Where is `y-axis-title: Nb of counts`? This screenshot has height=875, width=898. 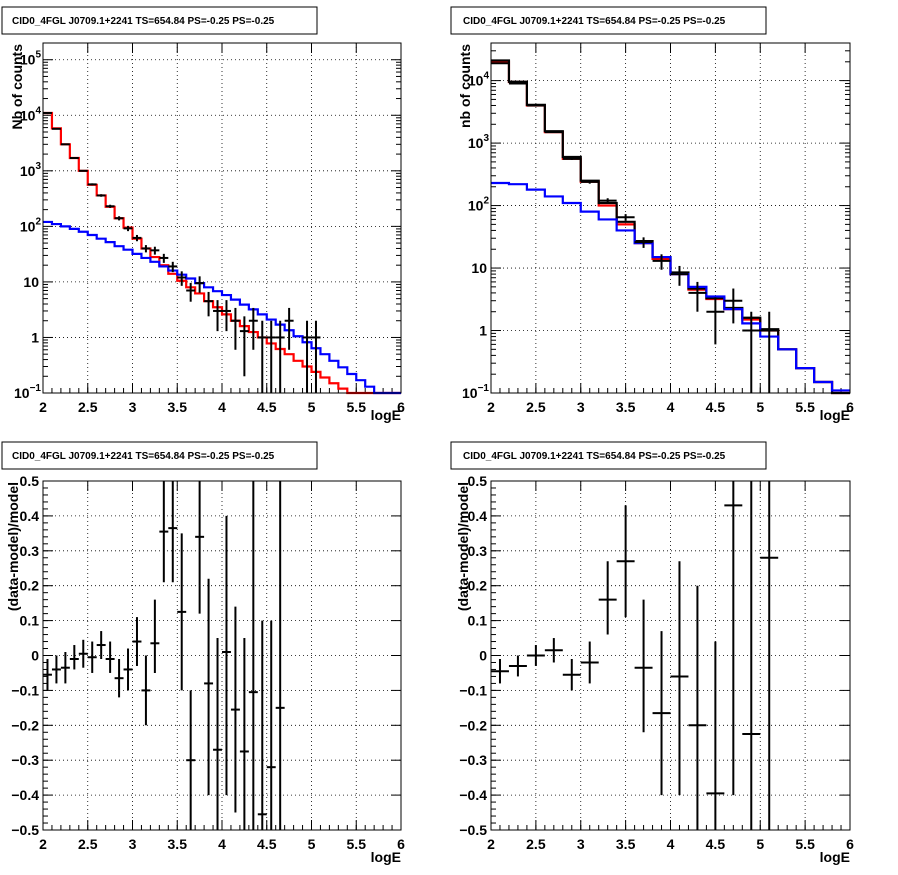 y-axis-title: Nb of counts is located at coordinates (17, 87).